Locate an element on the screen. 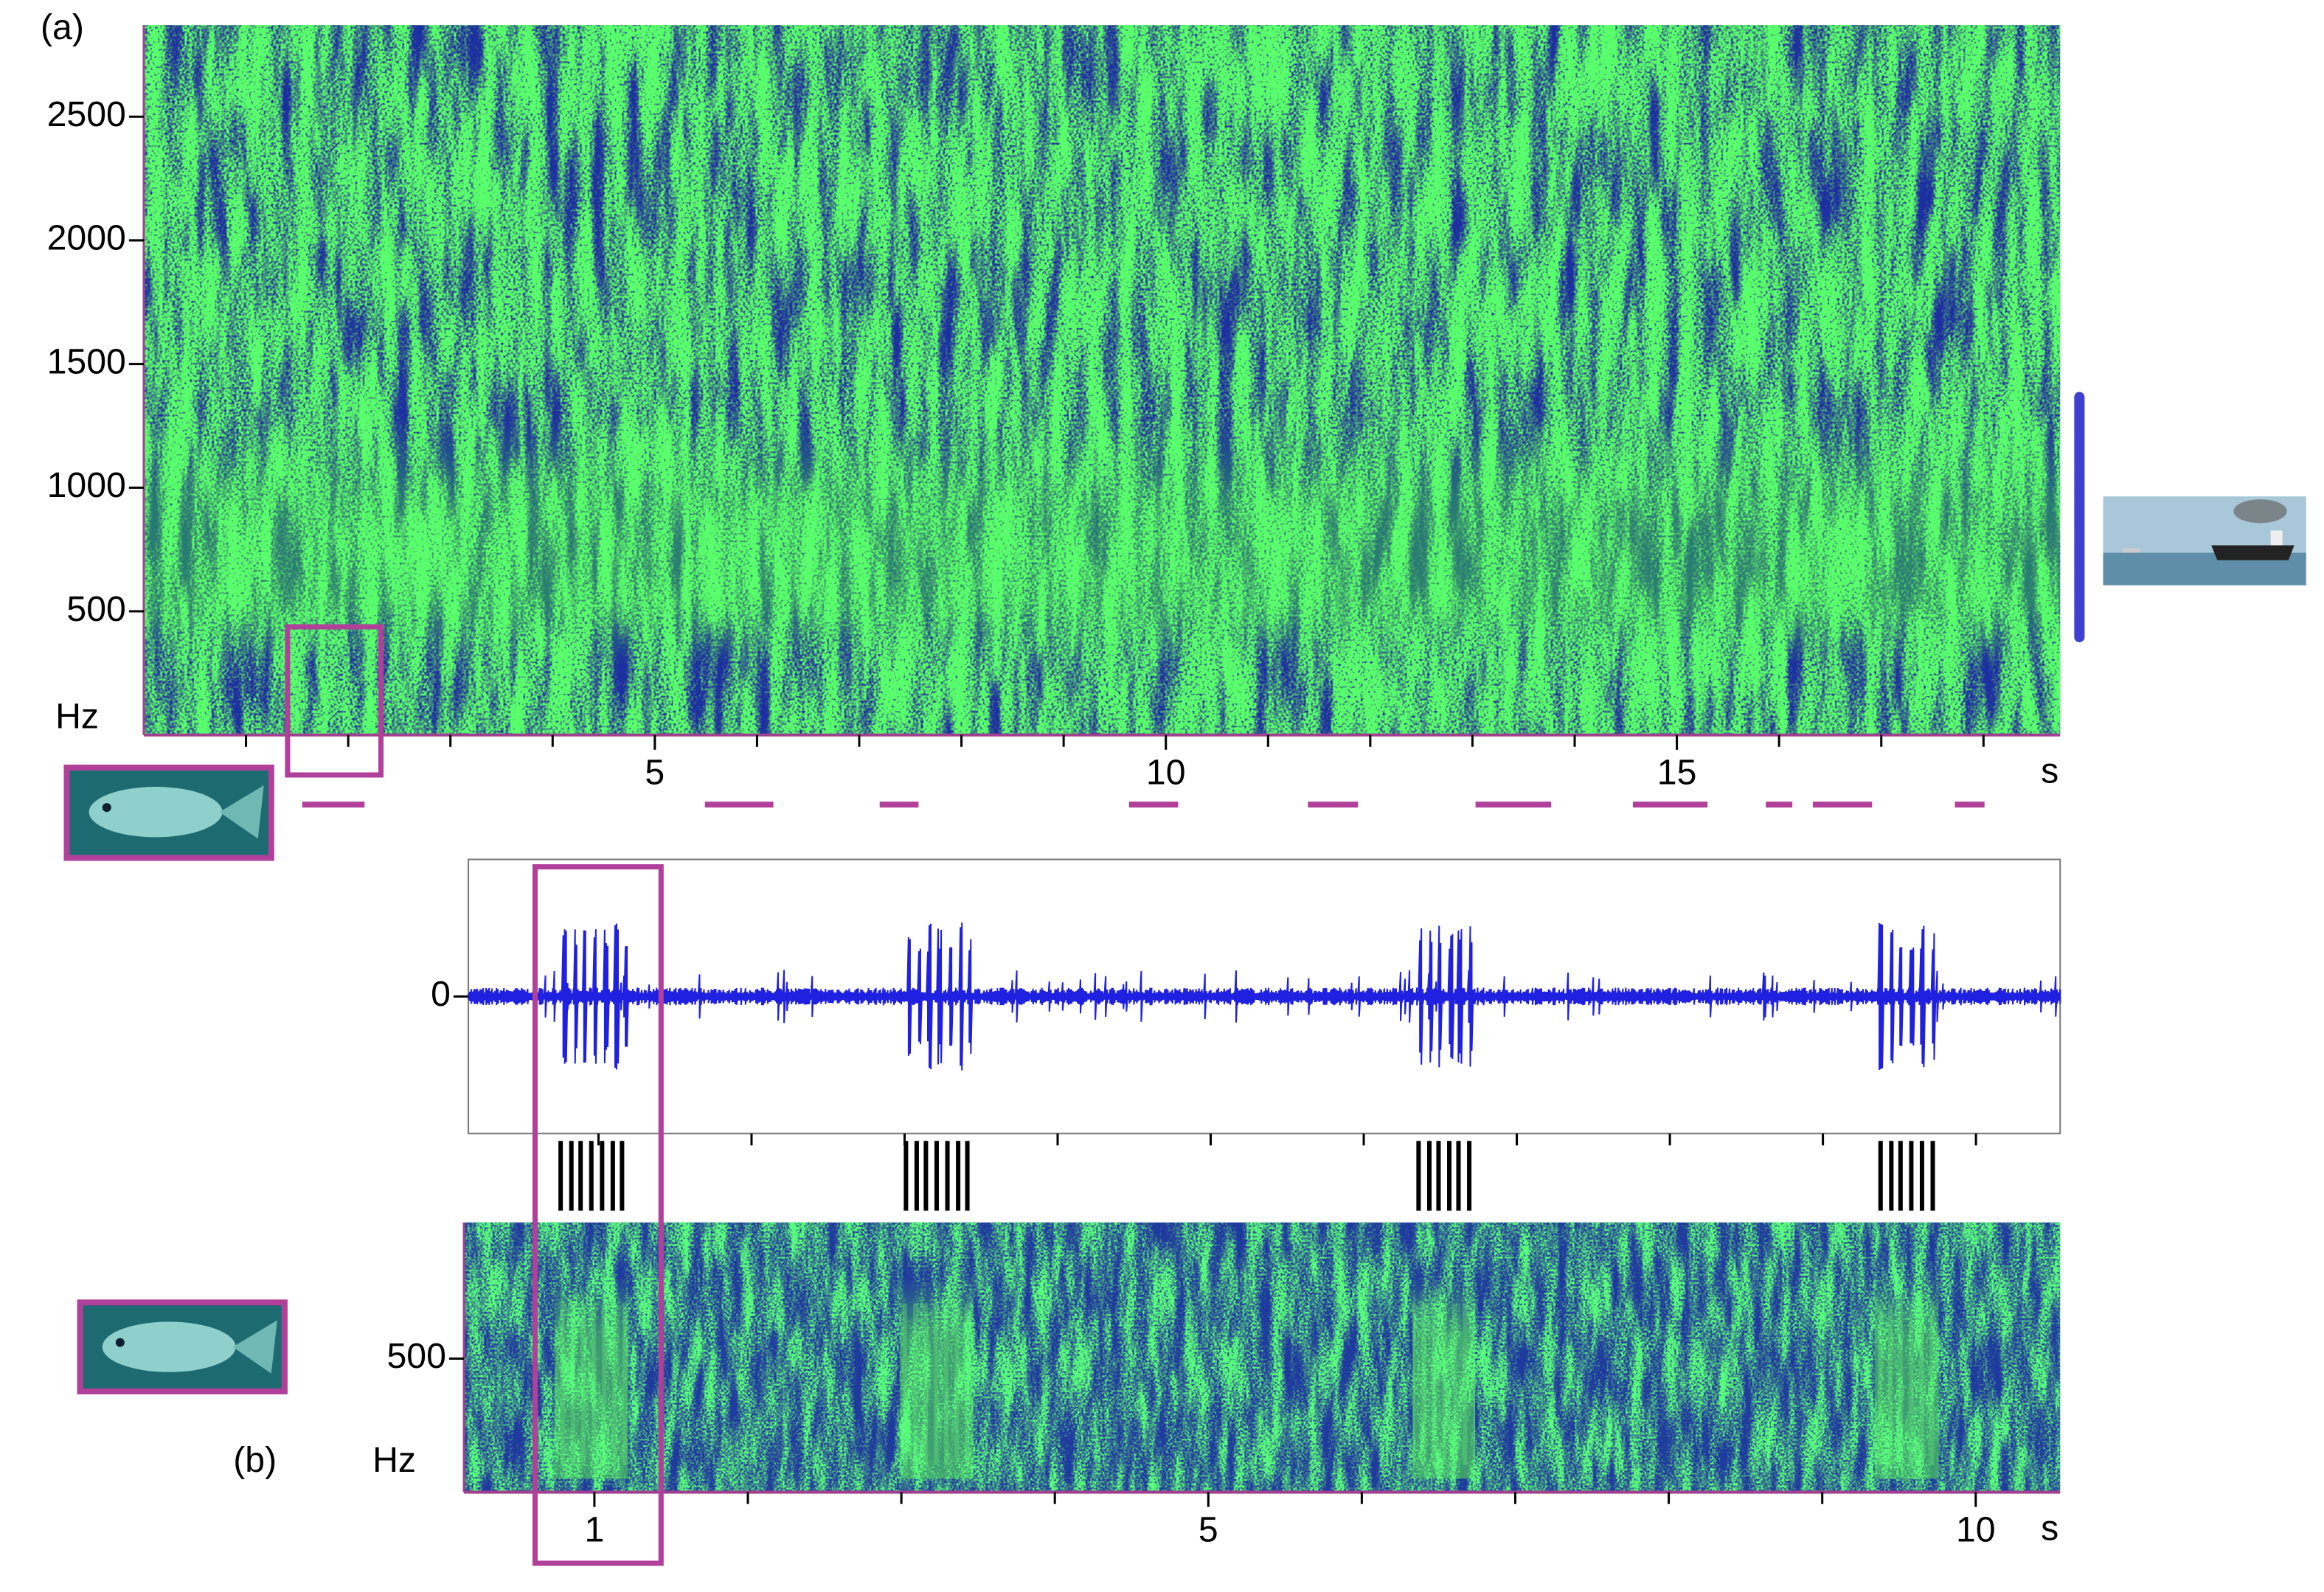  y-tick-label: 1000 is located at coordinates (86, 485).